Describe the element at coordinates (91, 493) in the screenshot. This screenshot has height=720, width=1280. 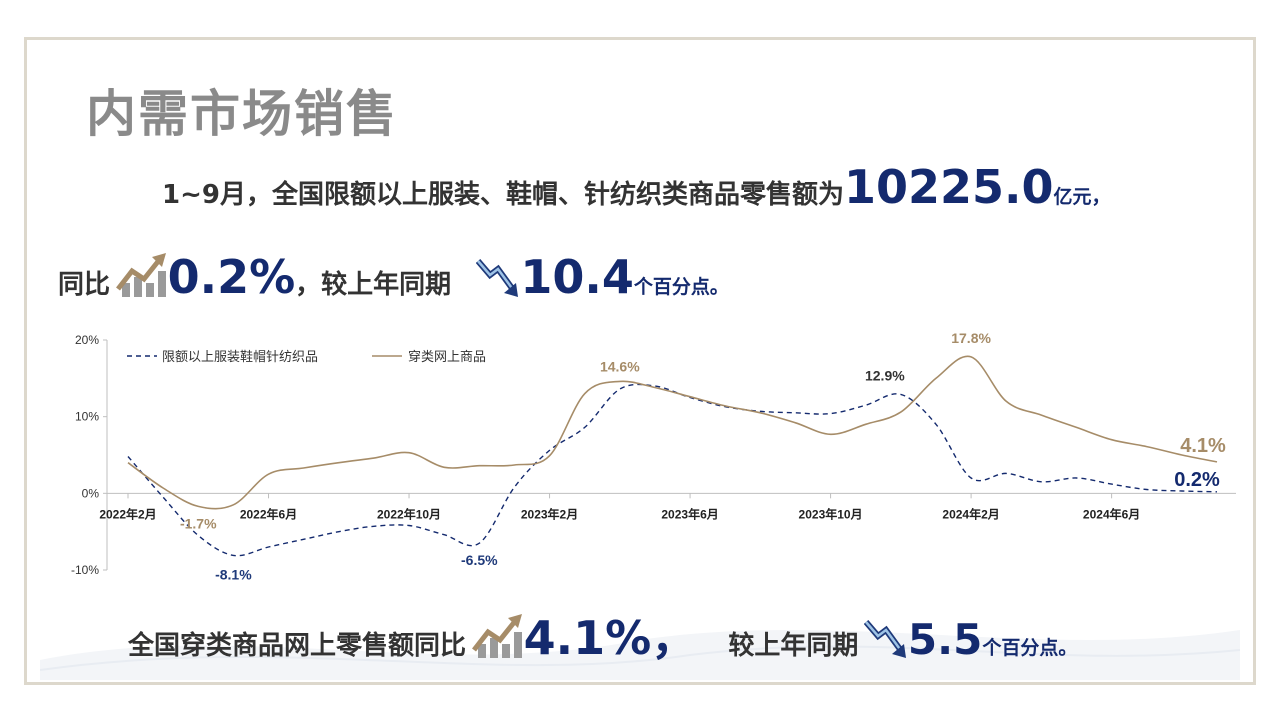
I see `y-tick-label: 0%` at that location.